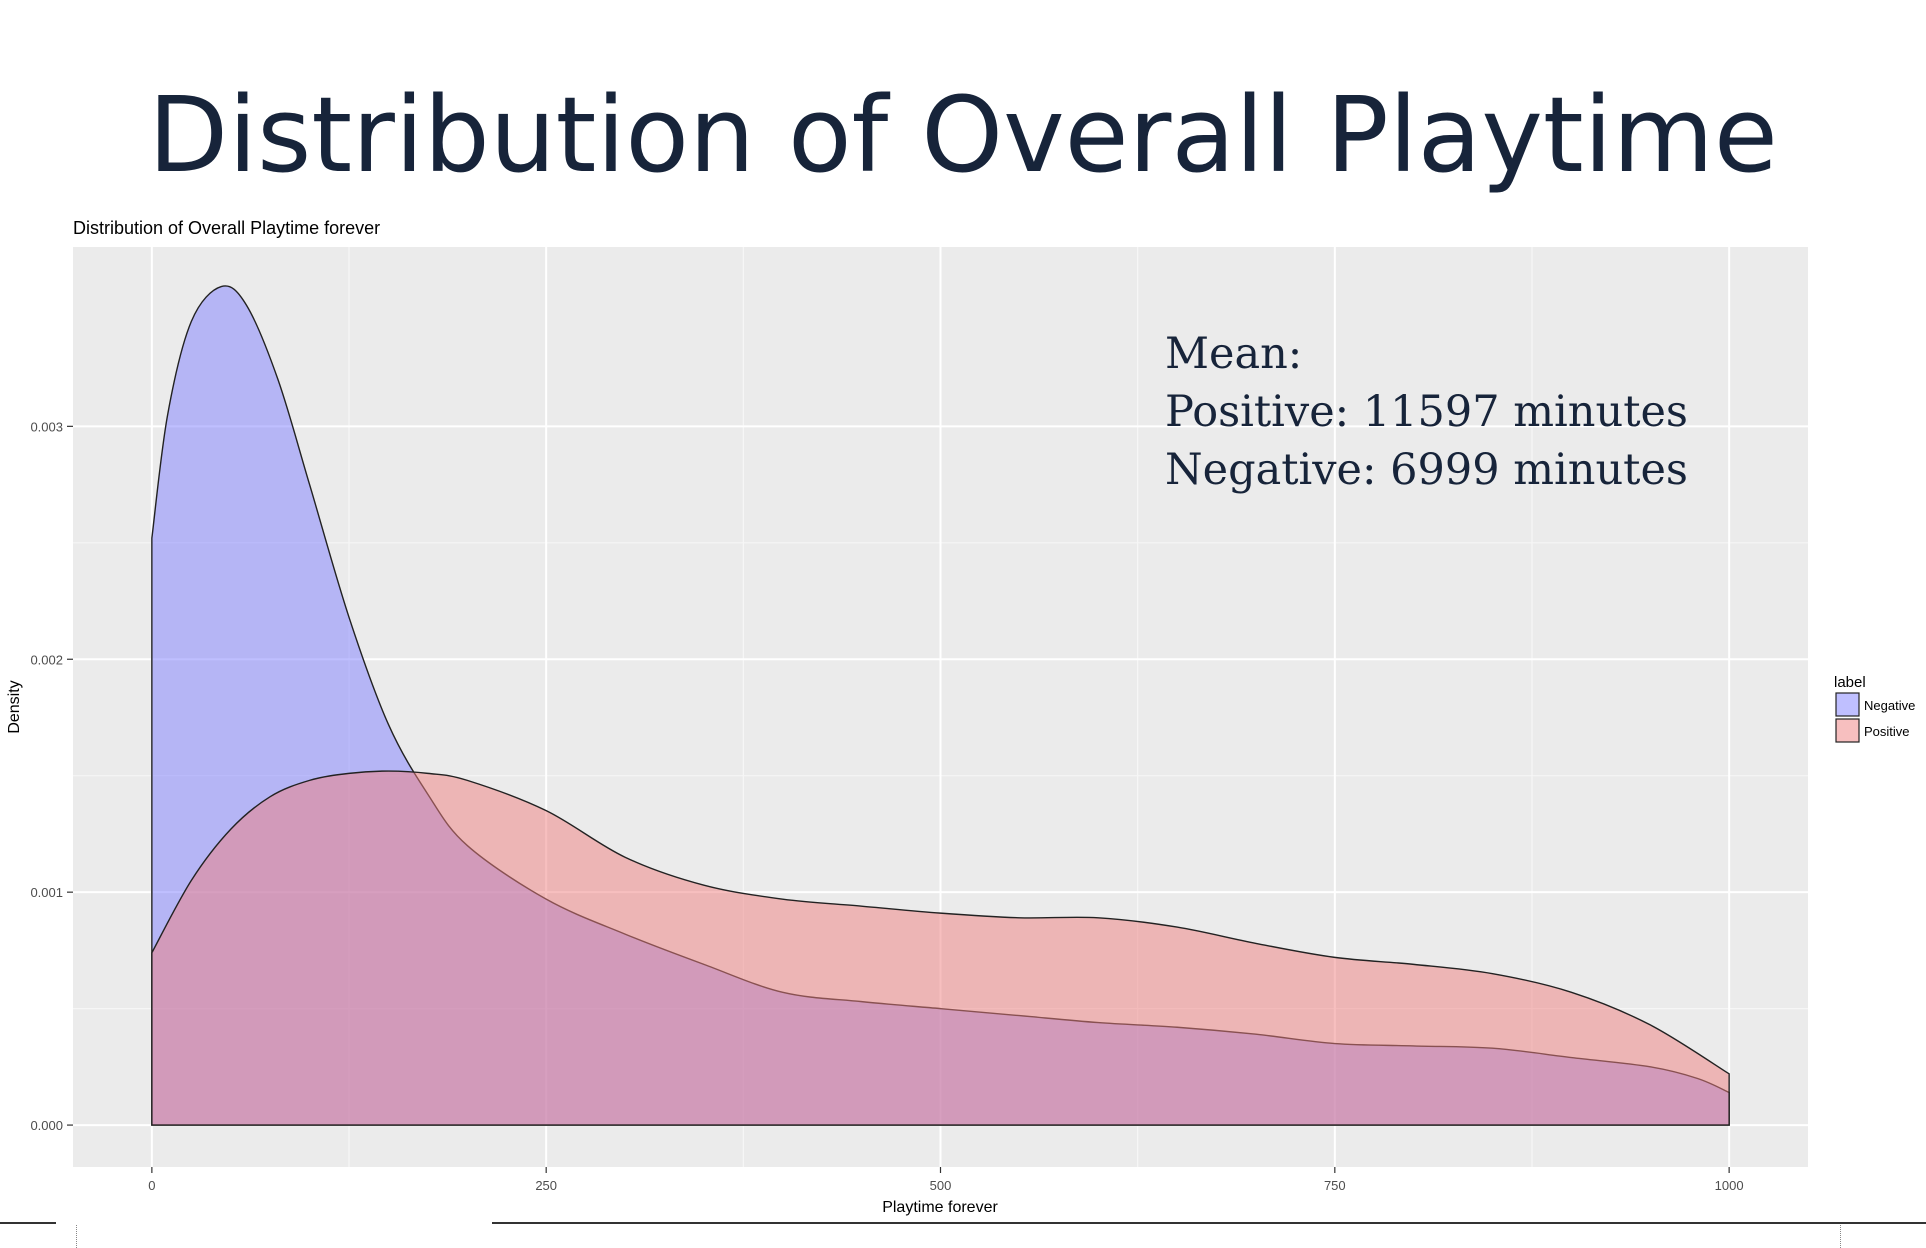 The width and height of the screenshot is (1926, 1248). I want to click on legend-key-negative, so click(1847, 704).